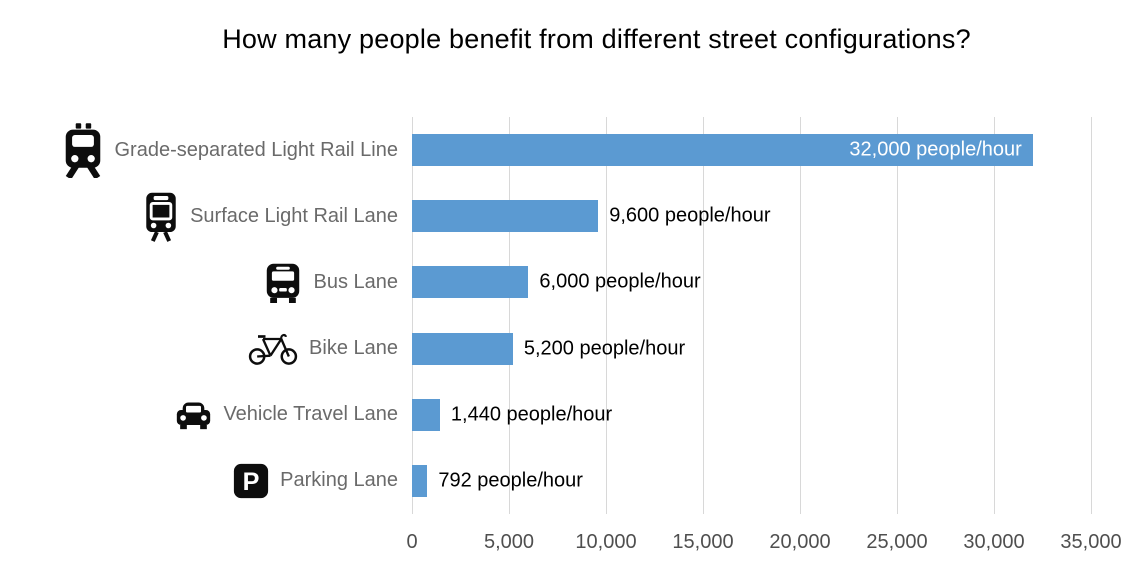 The image size is (1147, 576). I want to click on value-label: 792 people/hour, so click(510, 480).